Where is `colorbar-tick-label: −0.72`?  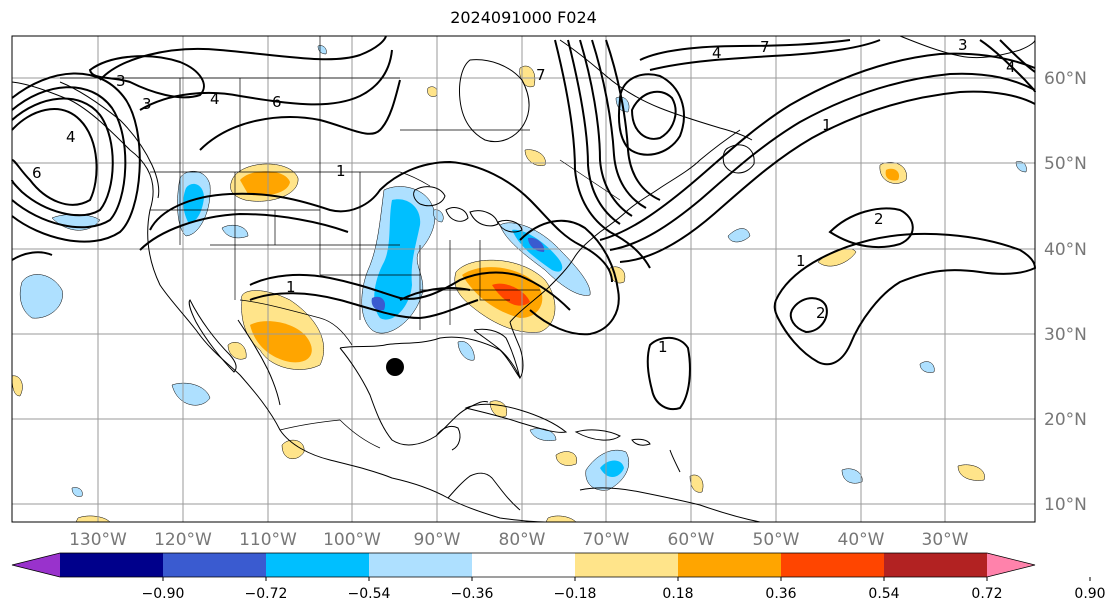 colorbar-tick-label: −0.72 is located at coordinates (266, 594).